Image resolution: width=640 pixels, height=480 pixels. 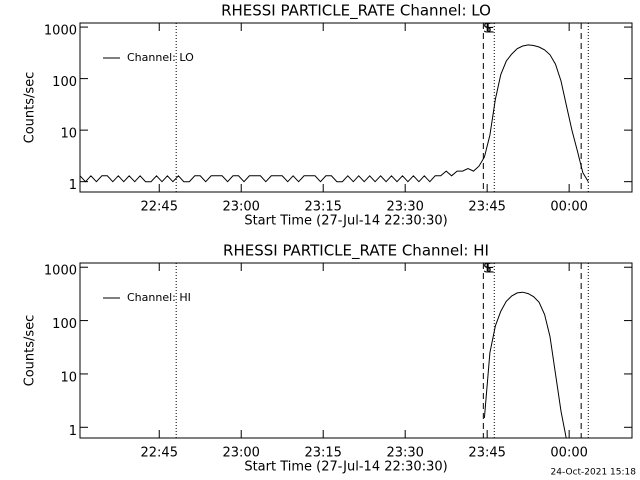 I want to click on chart-title: RHESSI PARTICLE_RATE Channel: HI, so click(x=356, y=251).